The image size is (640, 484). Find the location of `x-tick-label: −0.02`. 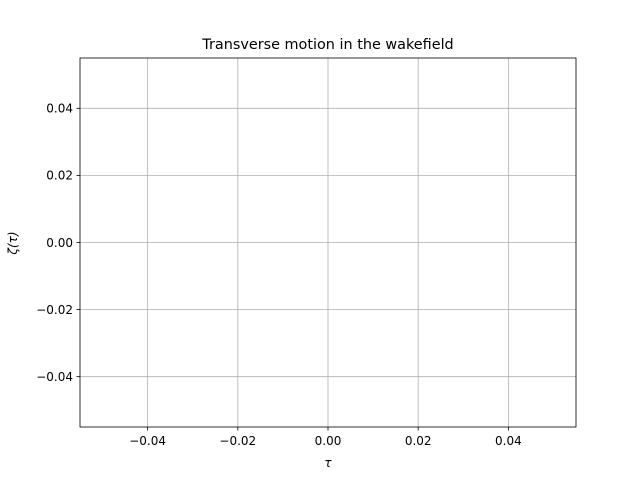

x-tick-label: −0.02 is located at coordinates (237, 441).